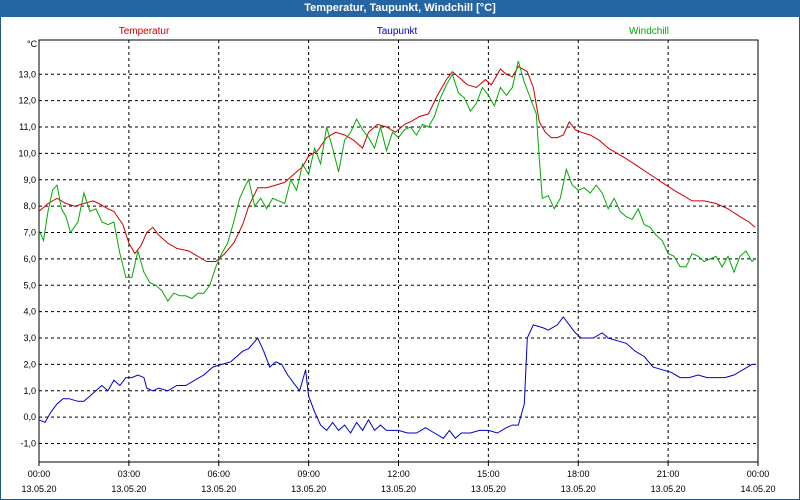  Describe the element at coordinates (29, 417) in the screenshot. I see `y-tick-label: 0,0` at that location.